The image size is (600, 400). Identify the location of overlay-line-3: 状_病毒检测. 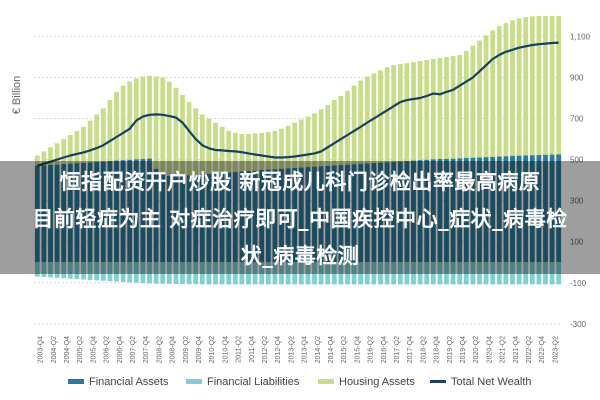
(300, 256).